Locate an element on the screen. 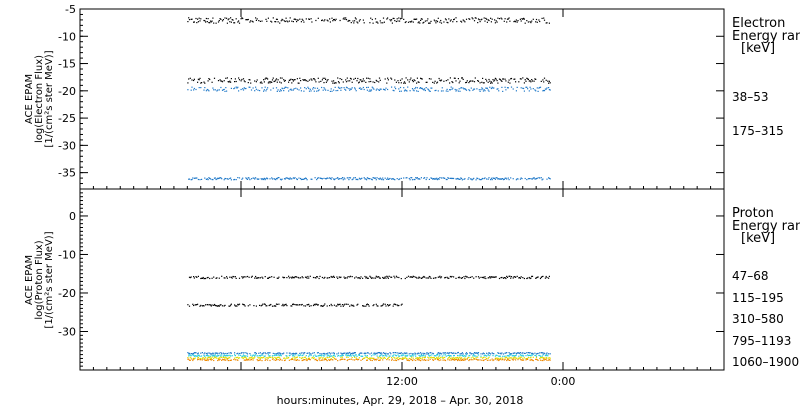  electron-legend-unit: [keV] is located at coordinates (758, 48).